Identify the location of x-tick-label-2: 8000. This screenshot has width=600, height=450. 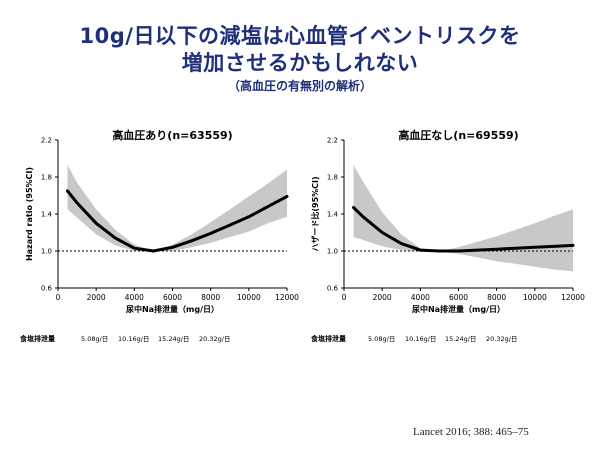
(496, 297).